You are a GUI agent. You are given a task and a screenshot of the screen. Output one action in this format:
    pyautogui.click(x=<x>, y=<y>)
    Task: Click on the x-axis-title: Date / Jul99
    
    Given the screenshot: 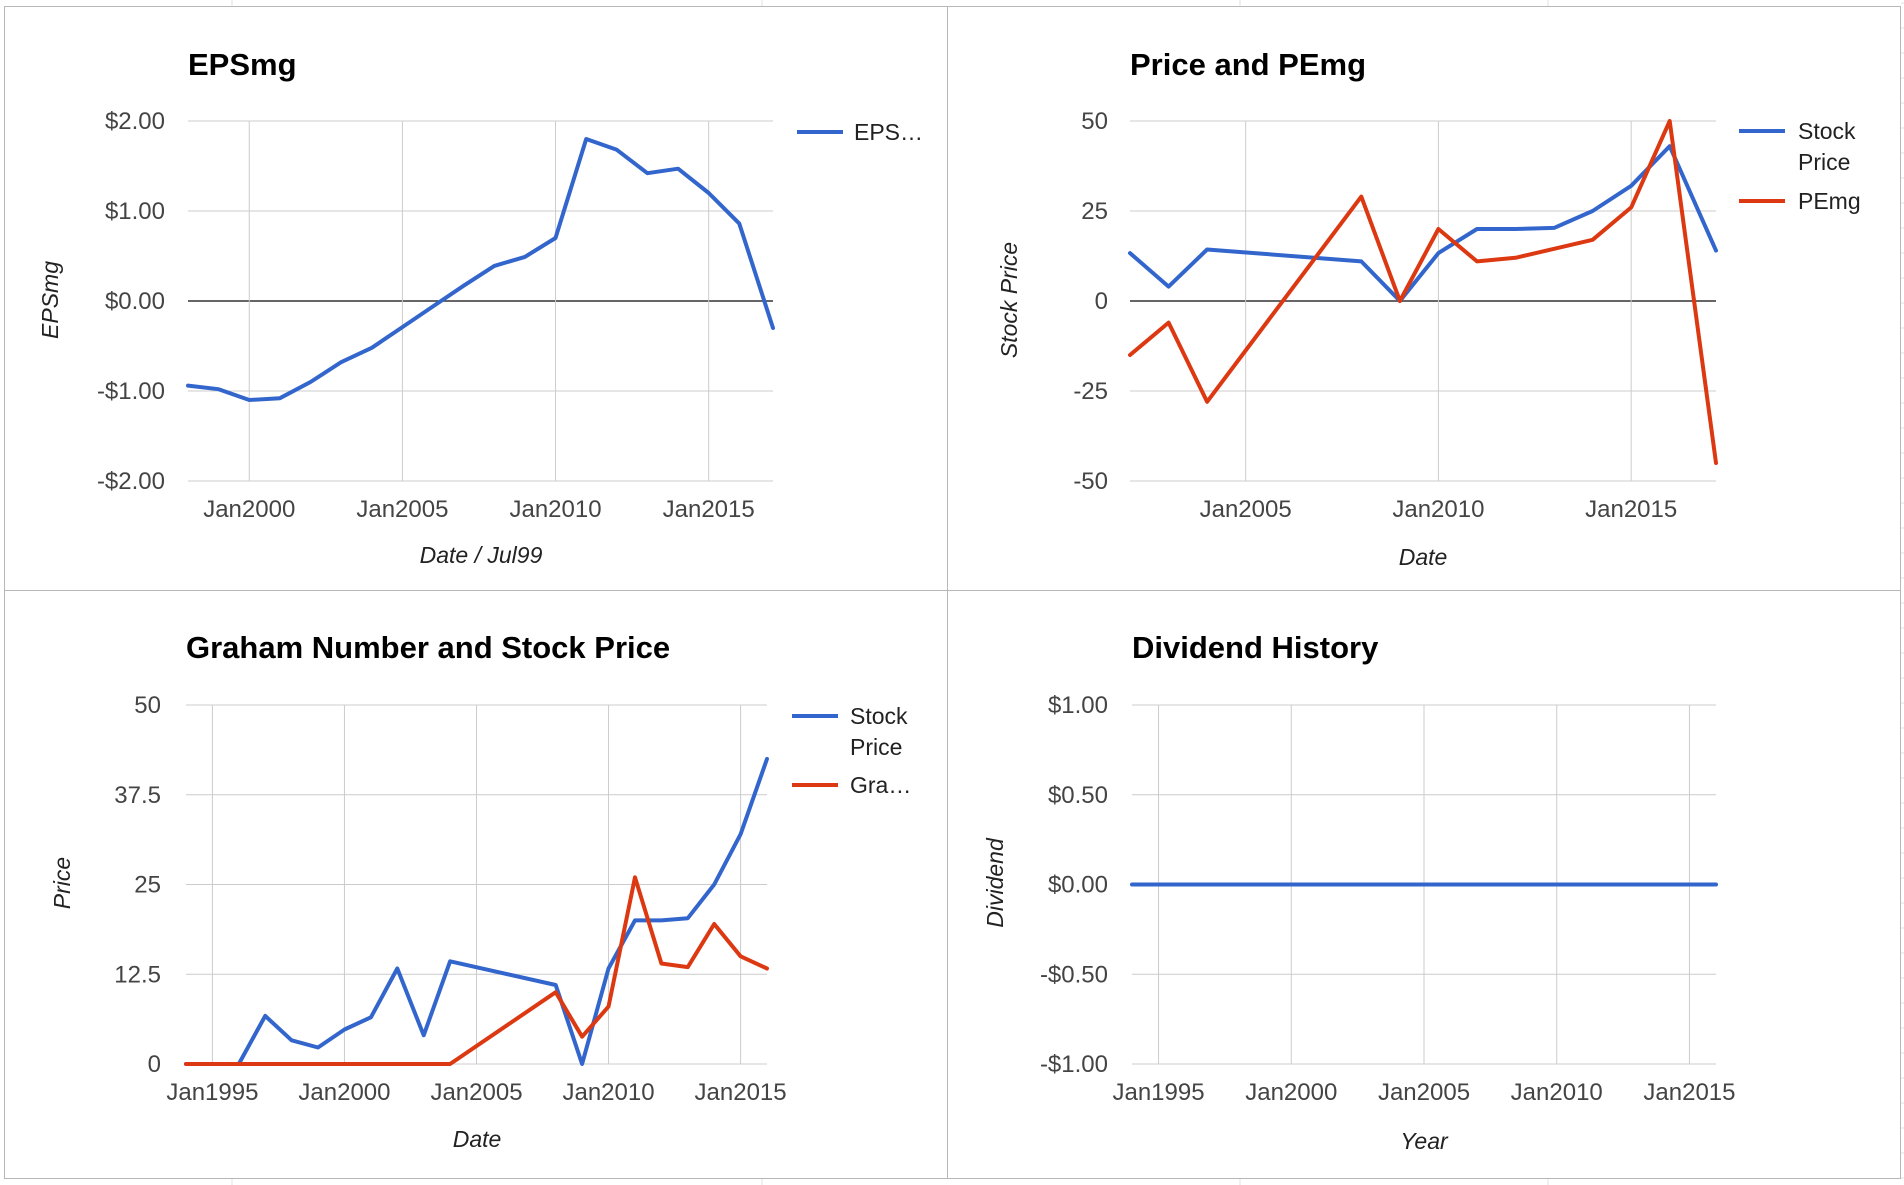 What is the action you would take?
    pyautogui.click(x=481, y=555)
    